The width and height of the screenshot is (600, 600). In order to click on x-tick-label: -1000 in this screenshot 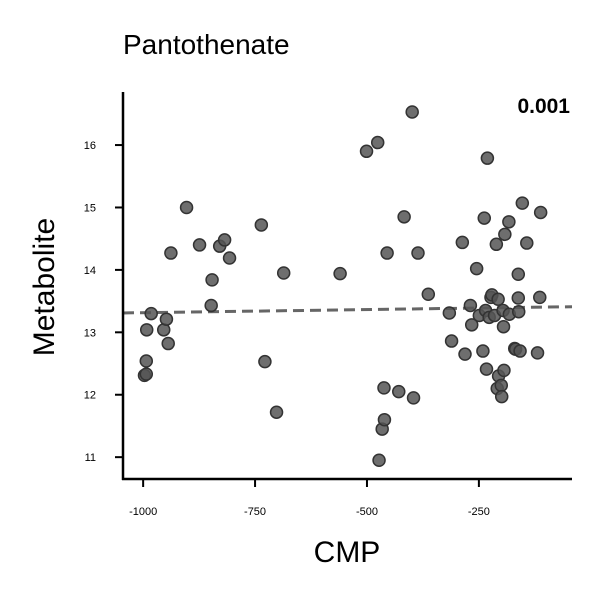, I will do `click(143, 512)`.